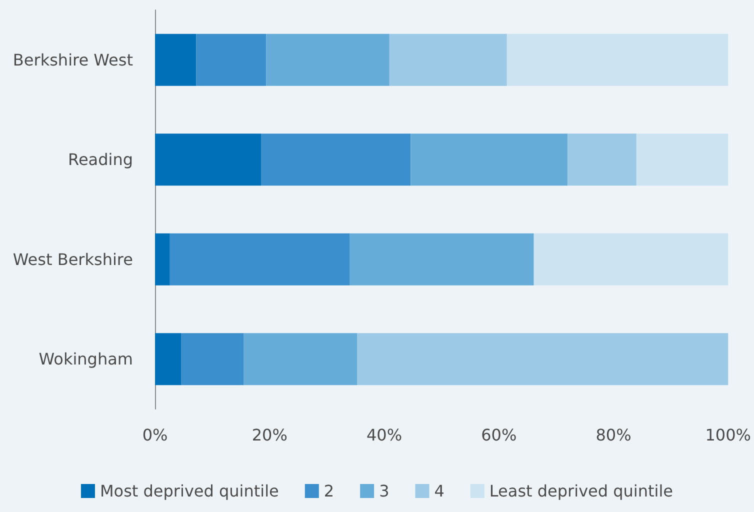 This screenshot has height=512, width=754. What do you see at coordinates (329, 491) in the screenshot?
I see `legend-label: 2` at bounding box center [329, 491].